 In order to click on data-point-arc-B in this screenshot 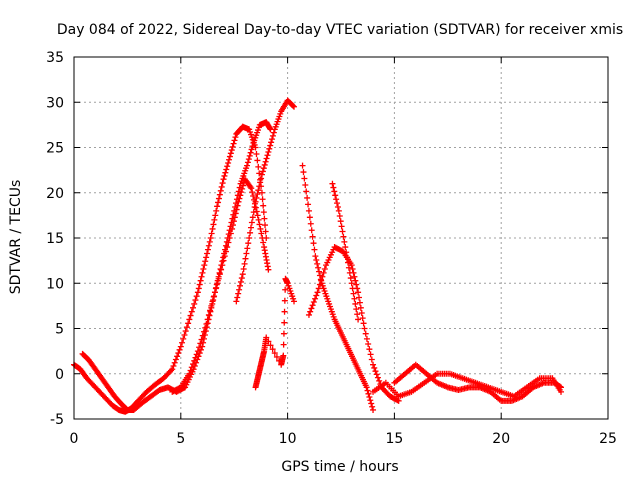, I will do `click(252, 146)`.